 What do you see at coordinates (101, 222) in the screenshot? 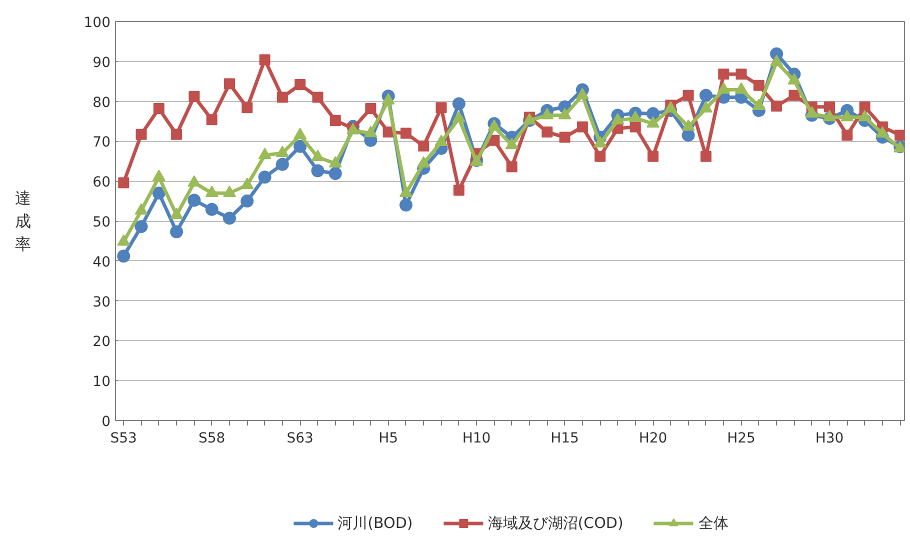
I see `y-tick-label: 50` at bounding box center [101, 222].